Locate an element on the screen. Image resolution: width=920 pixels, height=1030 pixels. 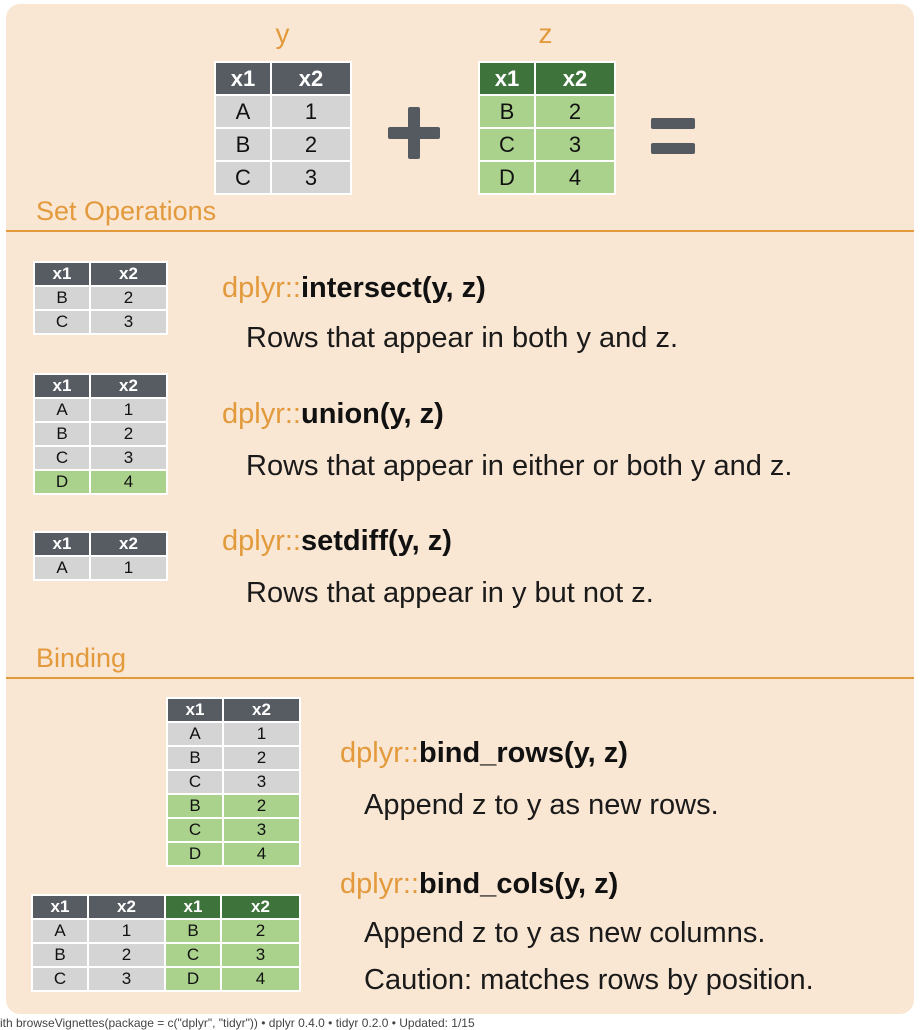
table-row: A 1 B 2 is located at coordinates (166, 931).